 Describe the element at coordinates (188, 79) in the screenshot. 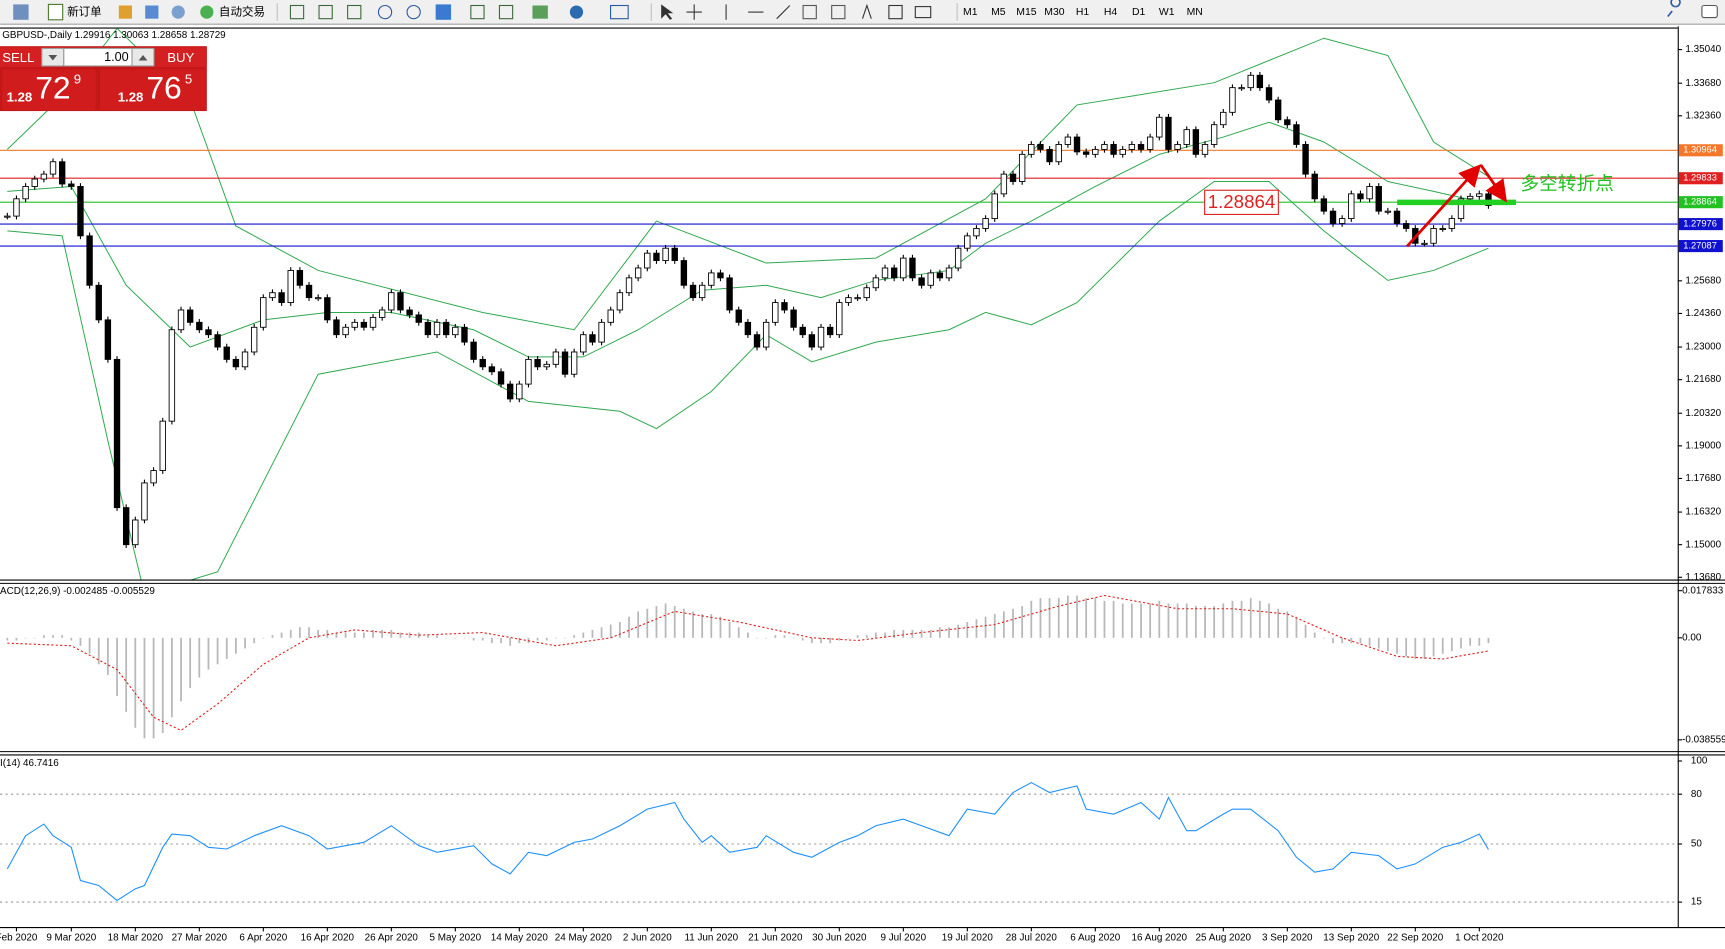

I see `buy-price-sup: 5` at that location.